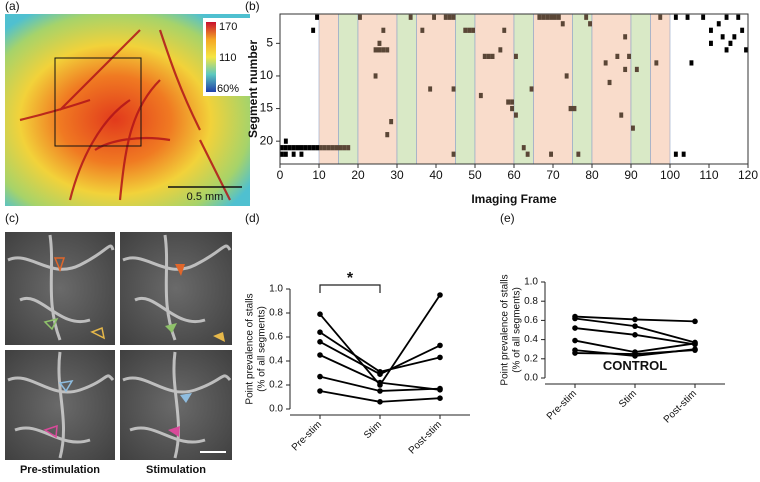  What do you see at coordinates (319, 175) in the screenshot?
I see `x-tick-label: 10` at bounding box center [319, 175].